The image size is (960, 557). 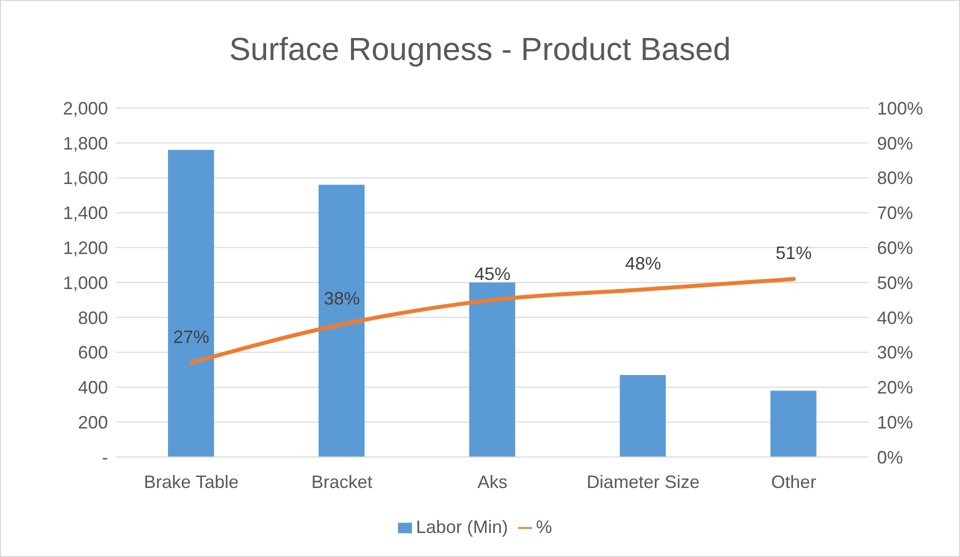 I want to click on y2-tick-label: 0%, so click(x=890, y=457).